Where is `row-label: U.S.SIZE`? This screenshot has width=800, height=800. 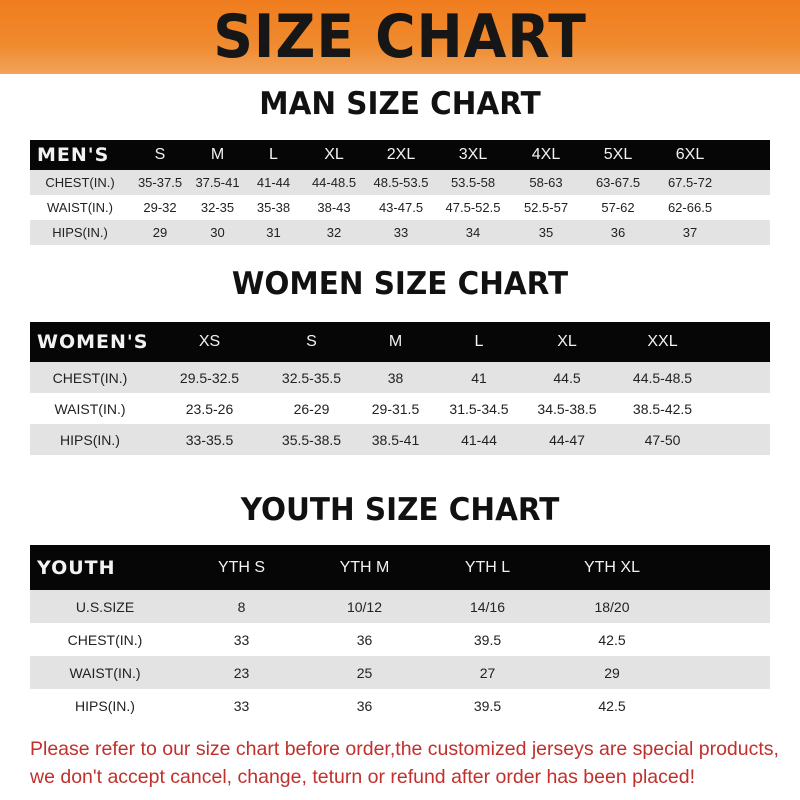
row-label: U.S.SIZE is located at coordinates (105, 606).